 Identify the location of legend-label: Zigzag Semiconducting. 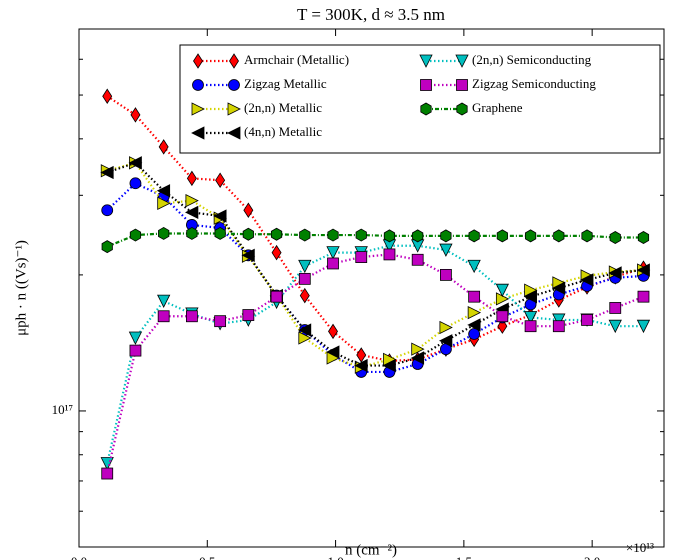
(534, 83).